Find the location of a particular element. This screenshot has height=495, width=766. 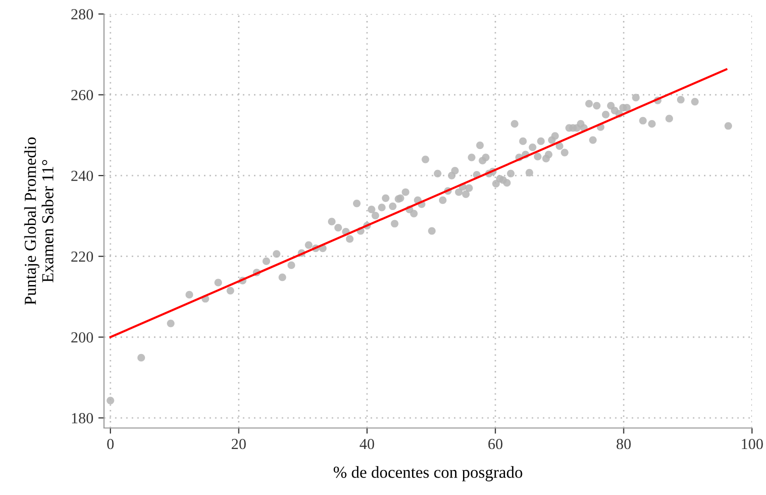

x-tick-label: 0 is located at coordinates (110, 444).